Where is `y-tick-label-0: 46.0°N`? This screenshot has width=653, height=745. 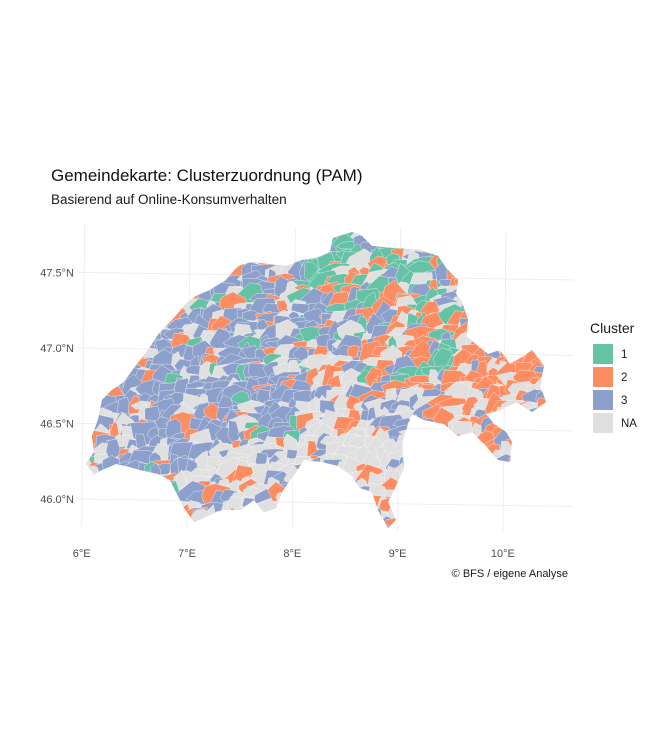
y-tick-label-0: 46.0°N is located at coordinates (57, 500).